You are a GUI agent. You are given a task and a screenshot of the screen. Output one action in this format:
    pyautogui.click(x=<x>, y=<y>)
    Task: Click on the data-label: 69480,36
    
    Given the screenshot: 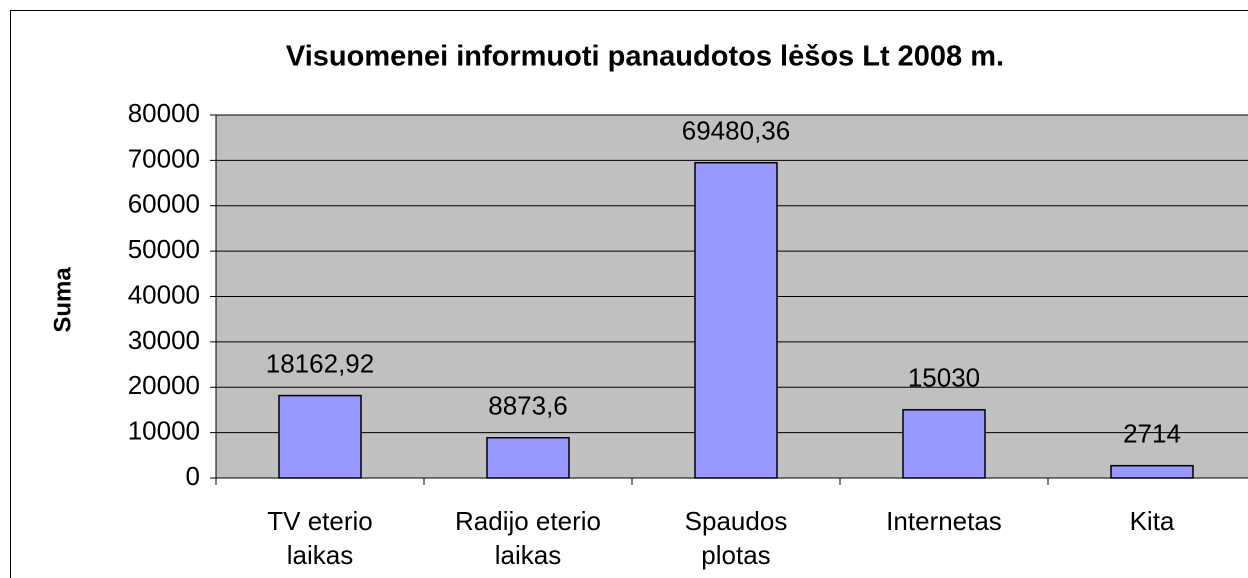 What is the action you would take?
    pyautogui.click(x=736, y=131)
    